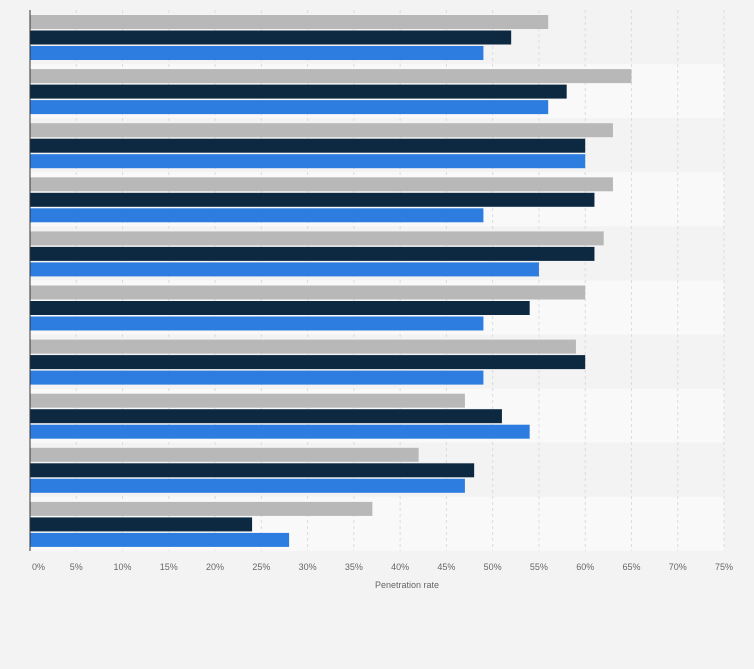 This screenshot has width=754, height=669. What do you see at coordinates (215, 567) in the screenshot?
I see `x-tick-label: 20%` at bounding box center [215, 567].